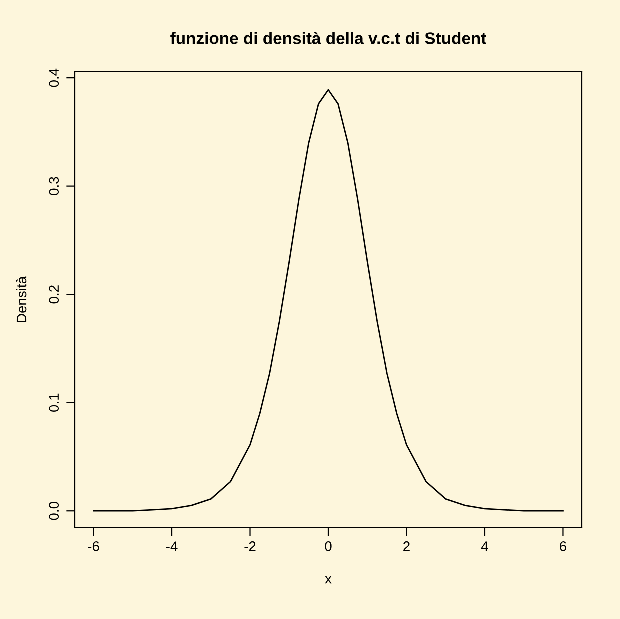 This screenshot has width=620, height=619. I want to click on x-tick-label: -6, so click(94, 547).